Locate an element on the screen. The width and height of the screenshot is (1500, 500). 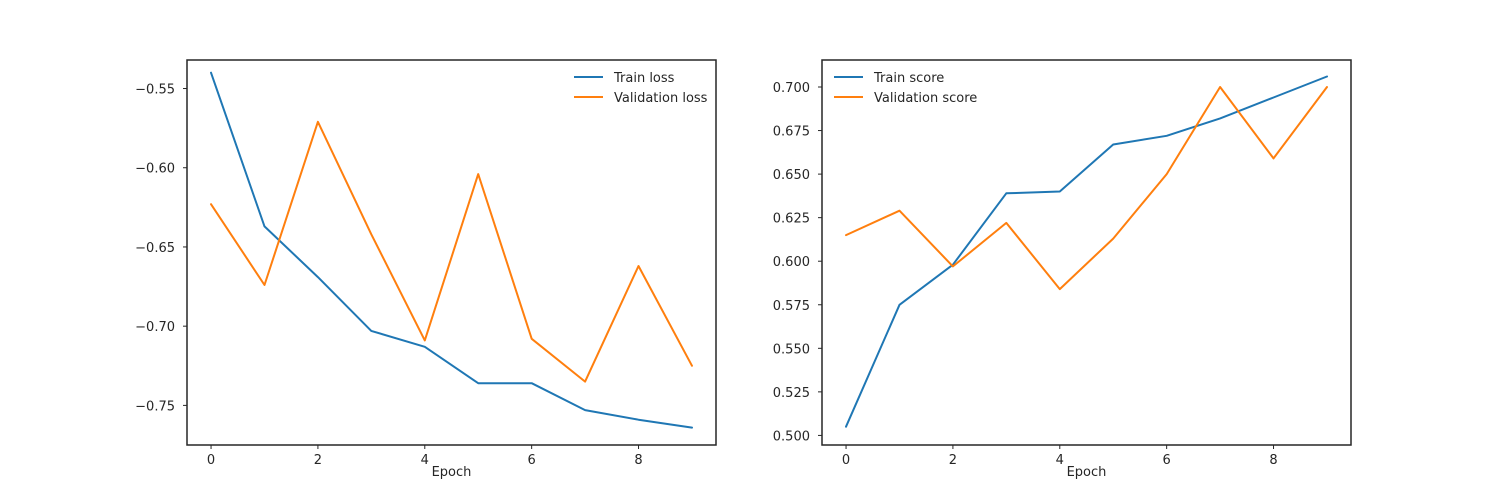
score-x-tick-label: 4 is located at coordinates (1060, 460).